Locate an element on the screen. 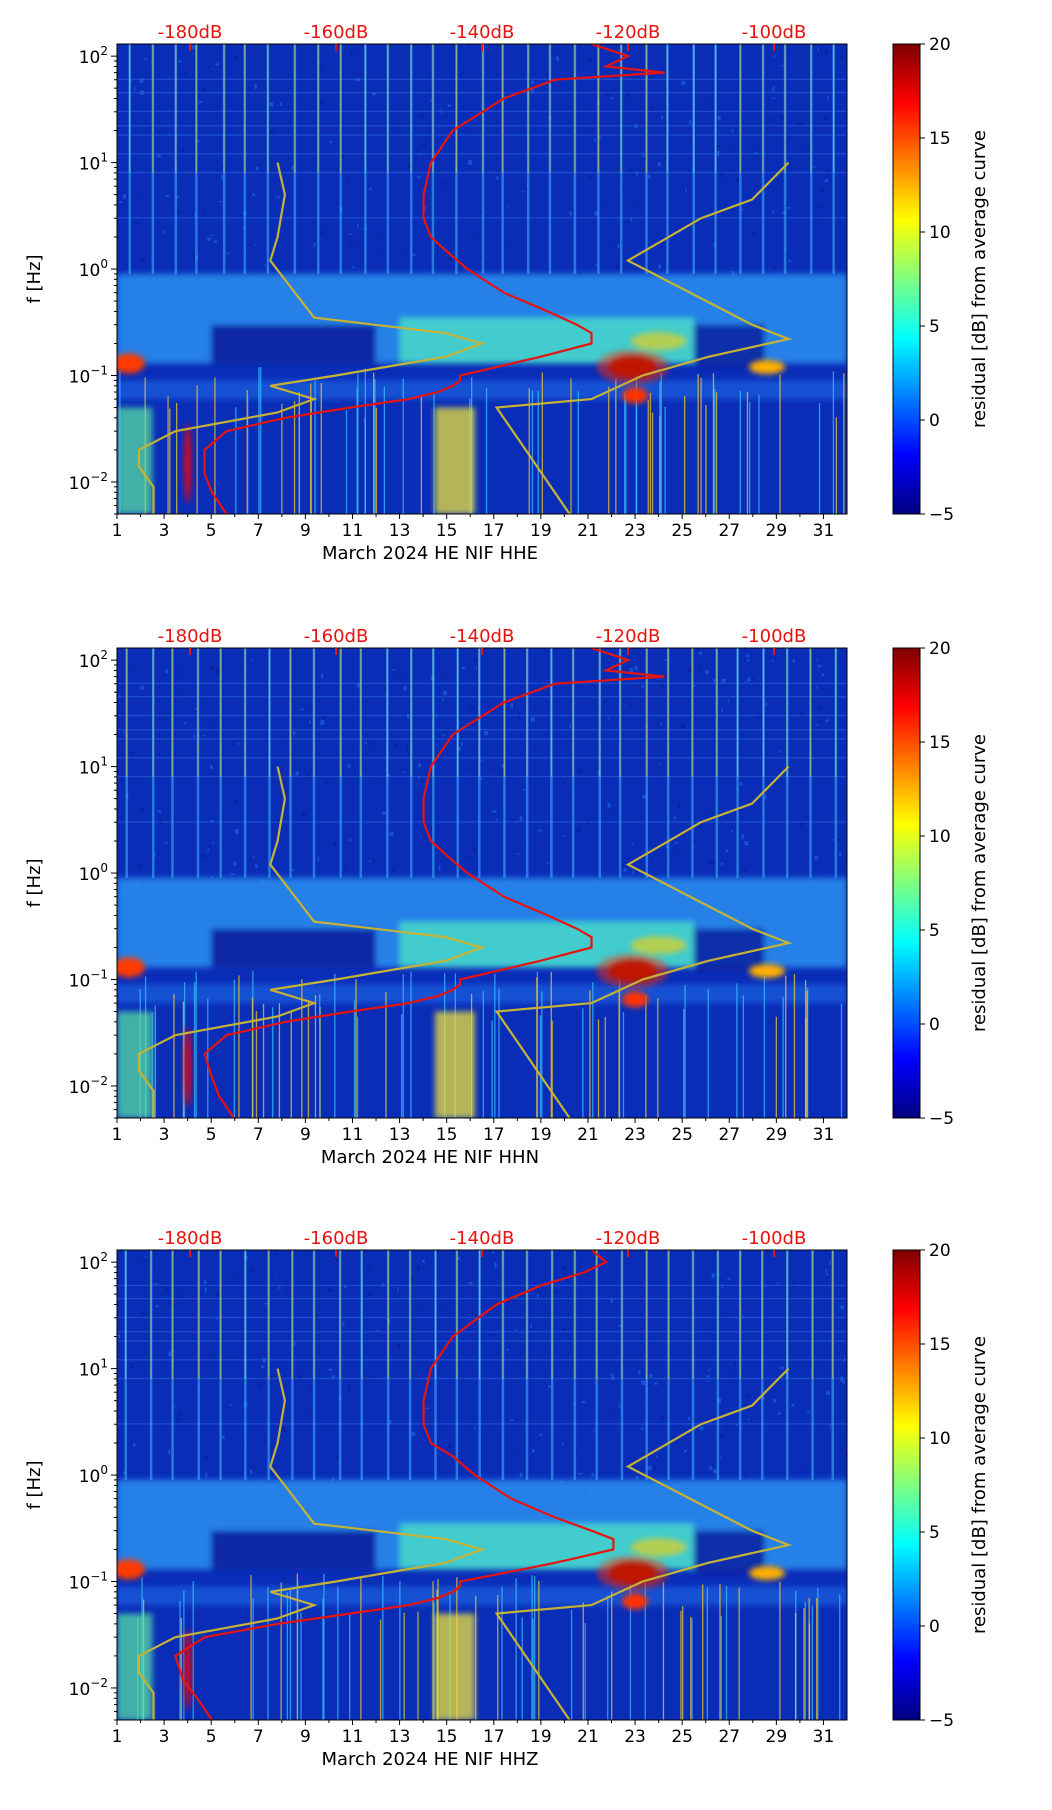  y-axis-hhn: 10⁻² 10⁻¹ 10⁰ 10¹ 10² f [Hz] is located at coordinates (70, 883).